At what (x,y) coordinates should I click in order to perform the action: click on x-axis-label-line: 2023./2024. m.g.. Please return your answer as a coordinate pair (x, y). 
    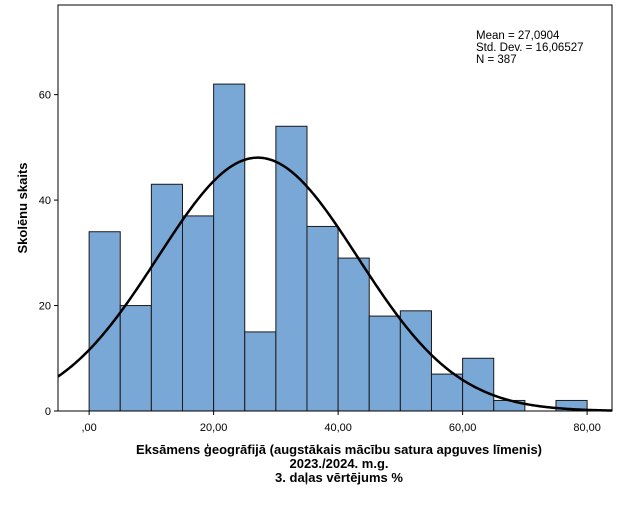
    Looking at the image, I should click on (338, 463).